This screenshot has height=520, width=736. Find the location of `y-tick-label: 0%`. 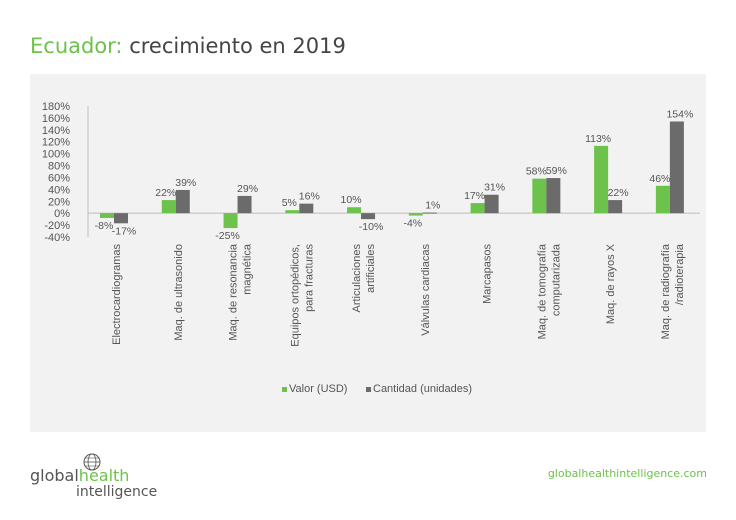

y-tick-label: 0% is located at coordinates (62, 214).